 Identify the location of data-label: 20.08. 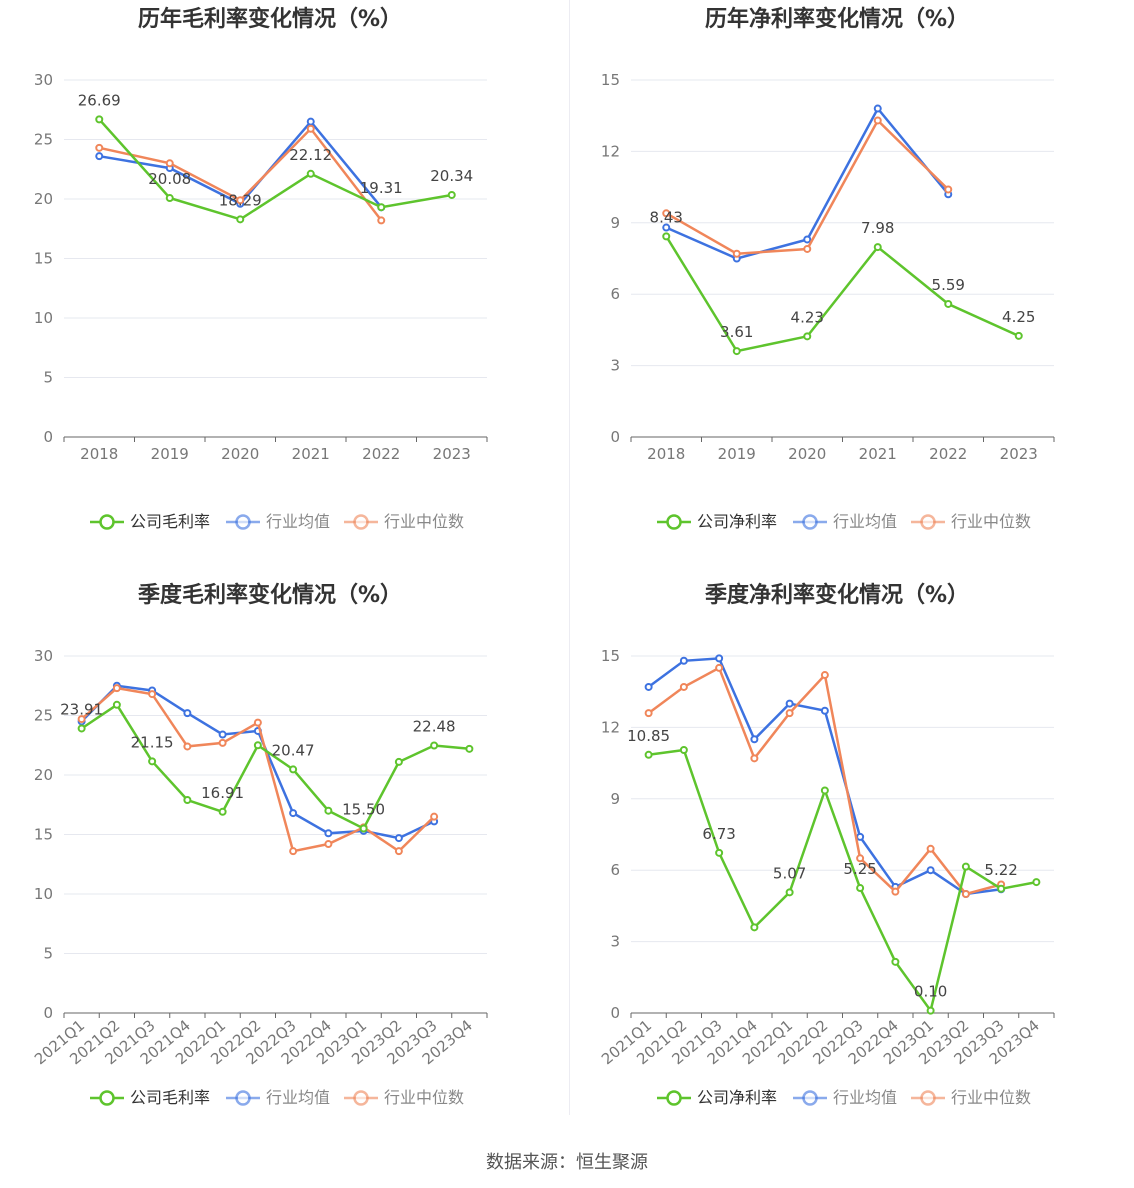
(169, 179).